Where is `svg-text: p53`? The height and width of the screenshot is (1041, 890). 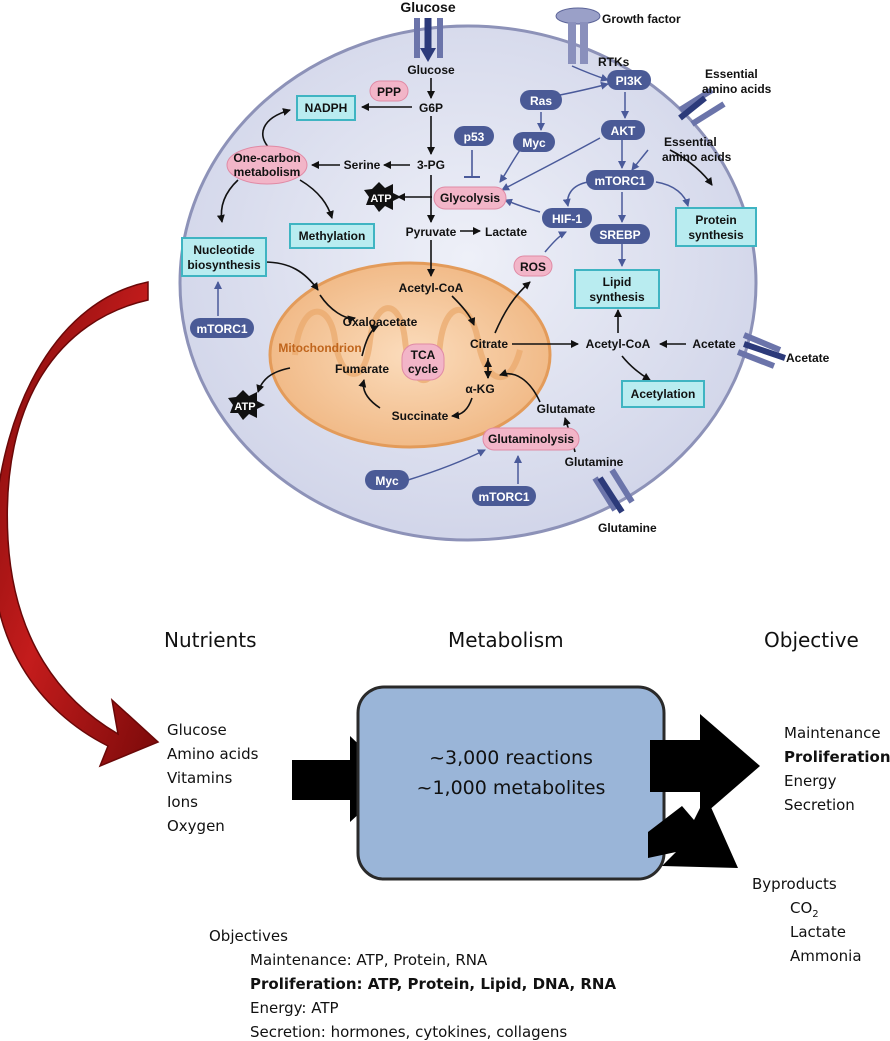 svg-text: p53 is located at coordinates (474, 137).